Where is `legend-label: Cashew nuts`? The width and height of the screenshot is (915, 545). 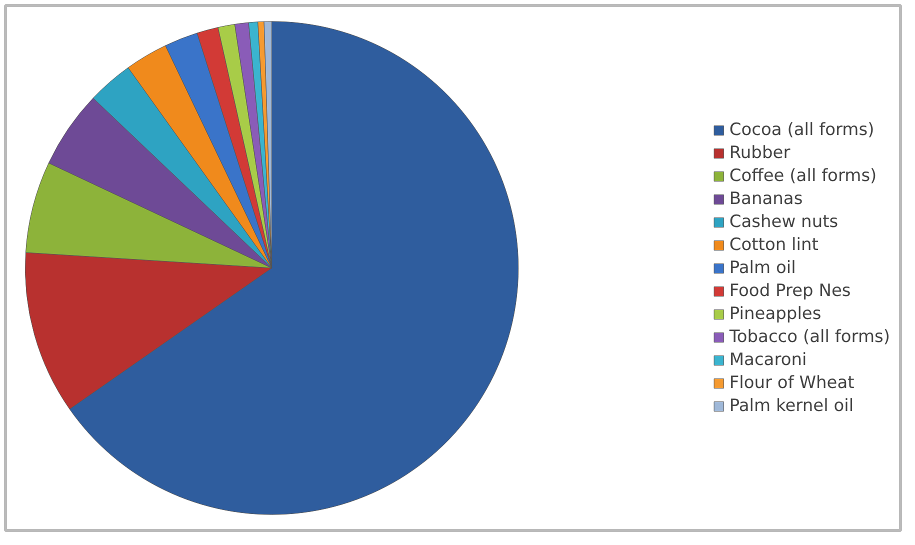
legend-label: Cashew nuts is located at coordinates (783, 222).